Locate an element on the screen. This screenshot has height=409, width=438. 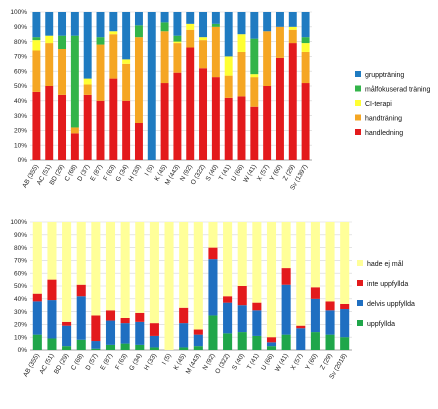
x-tick-label: I (5) is located at coordinates (167, 360).